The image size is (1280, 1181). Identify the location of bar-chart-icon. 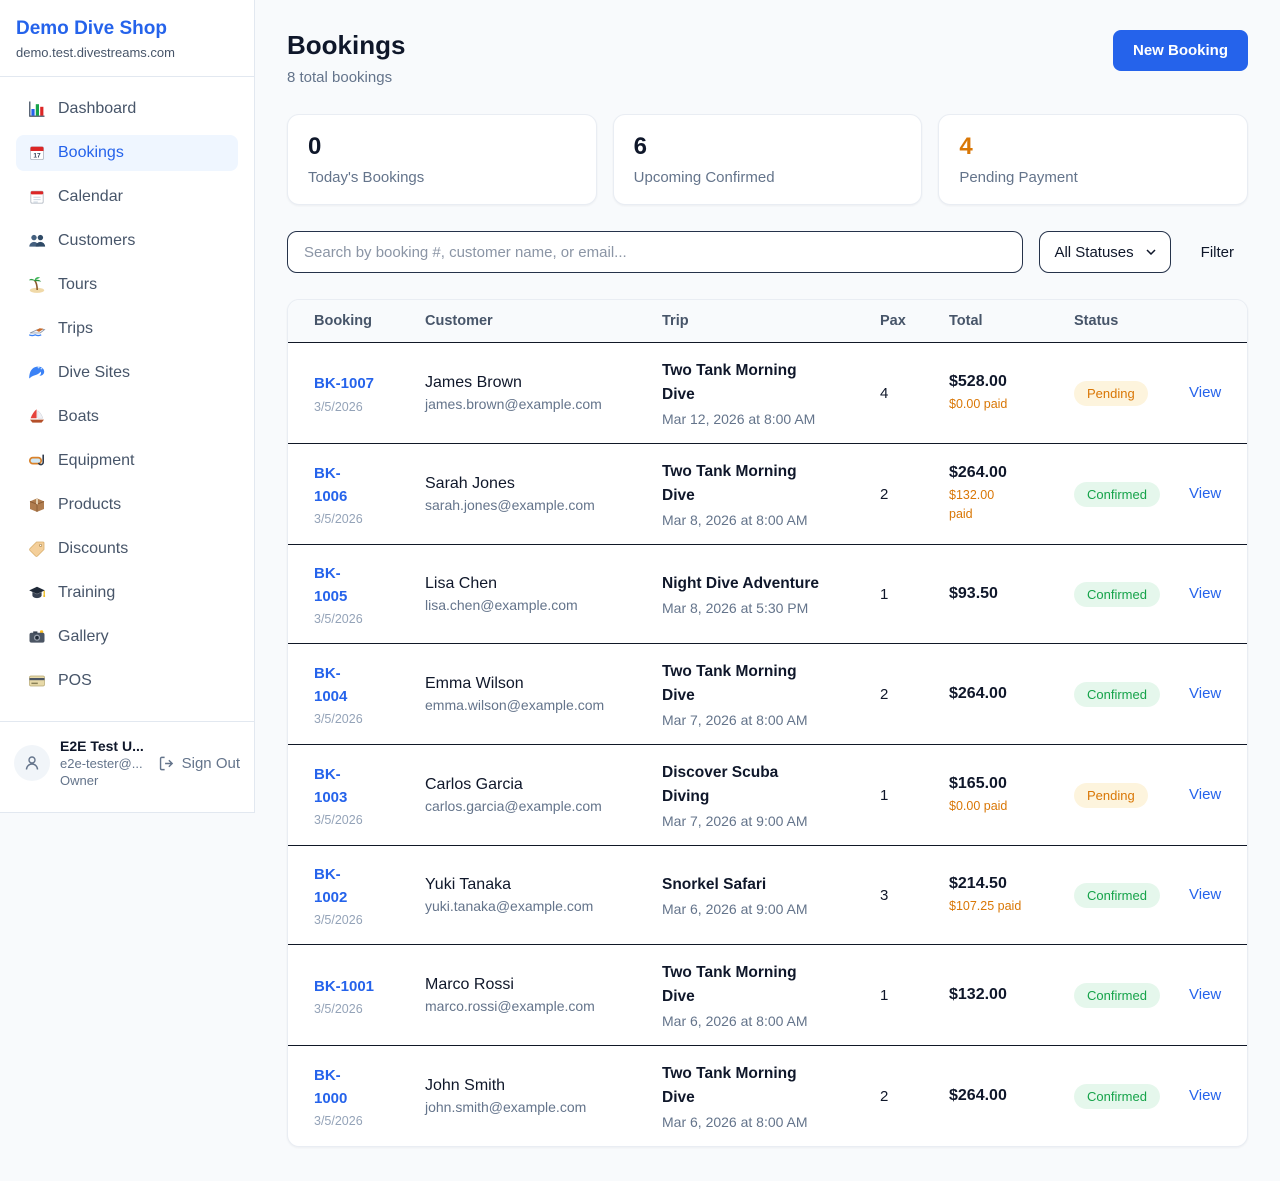
(37, 109).